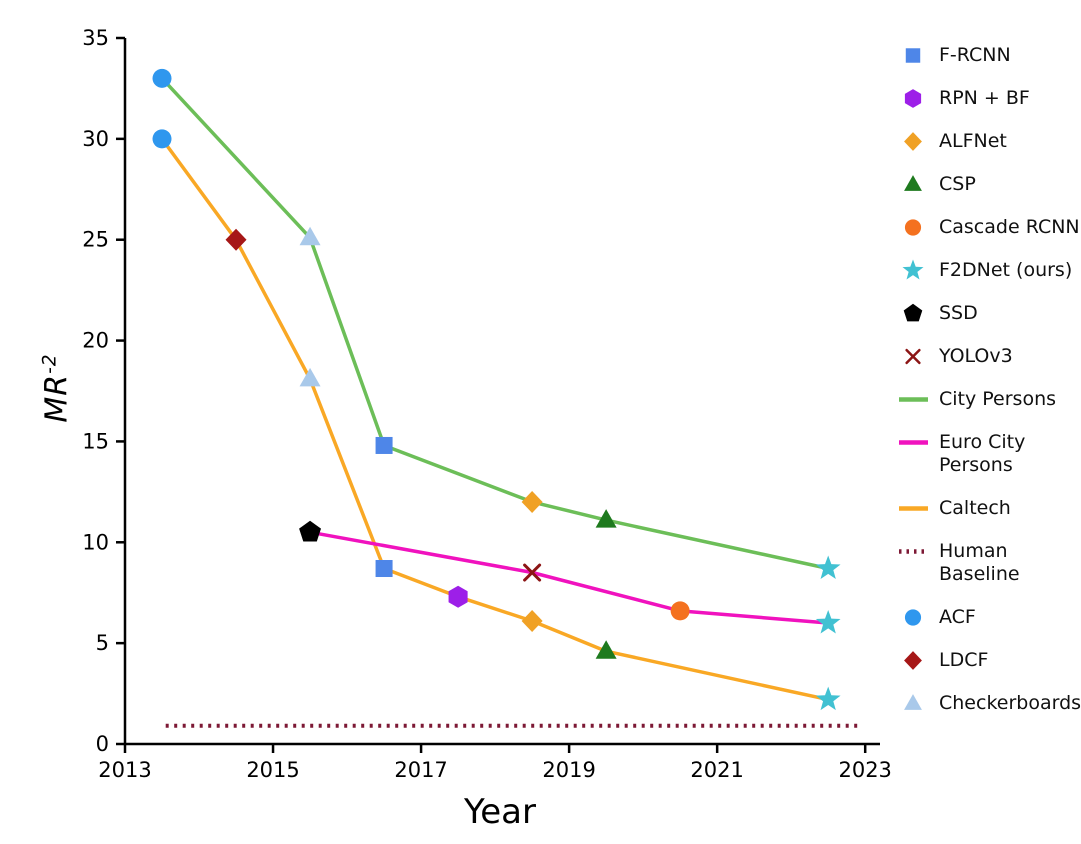  What do you see at coordinates (1009, 227) in the screenshot?
I see `legend-item-label: Cascade RCNN` at bounding box center [1009, 227].